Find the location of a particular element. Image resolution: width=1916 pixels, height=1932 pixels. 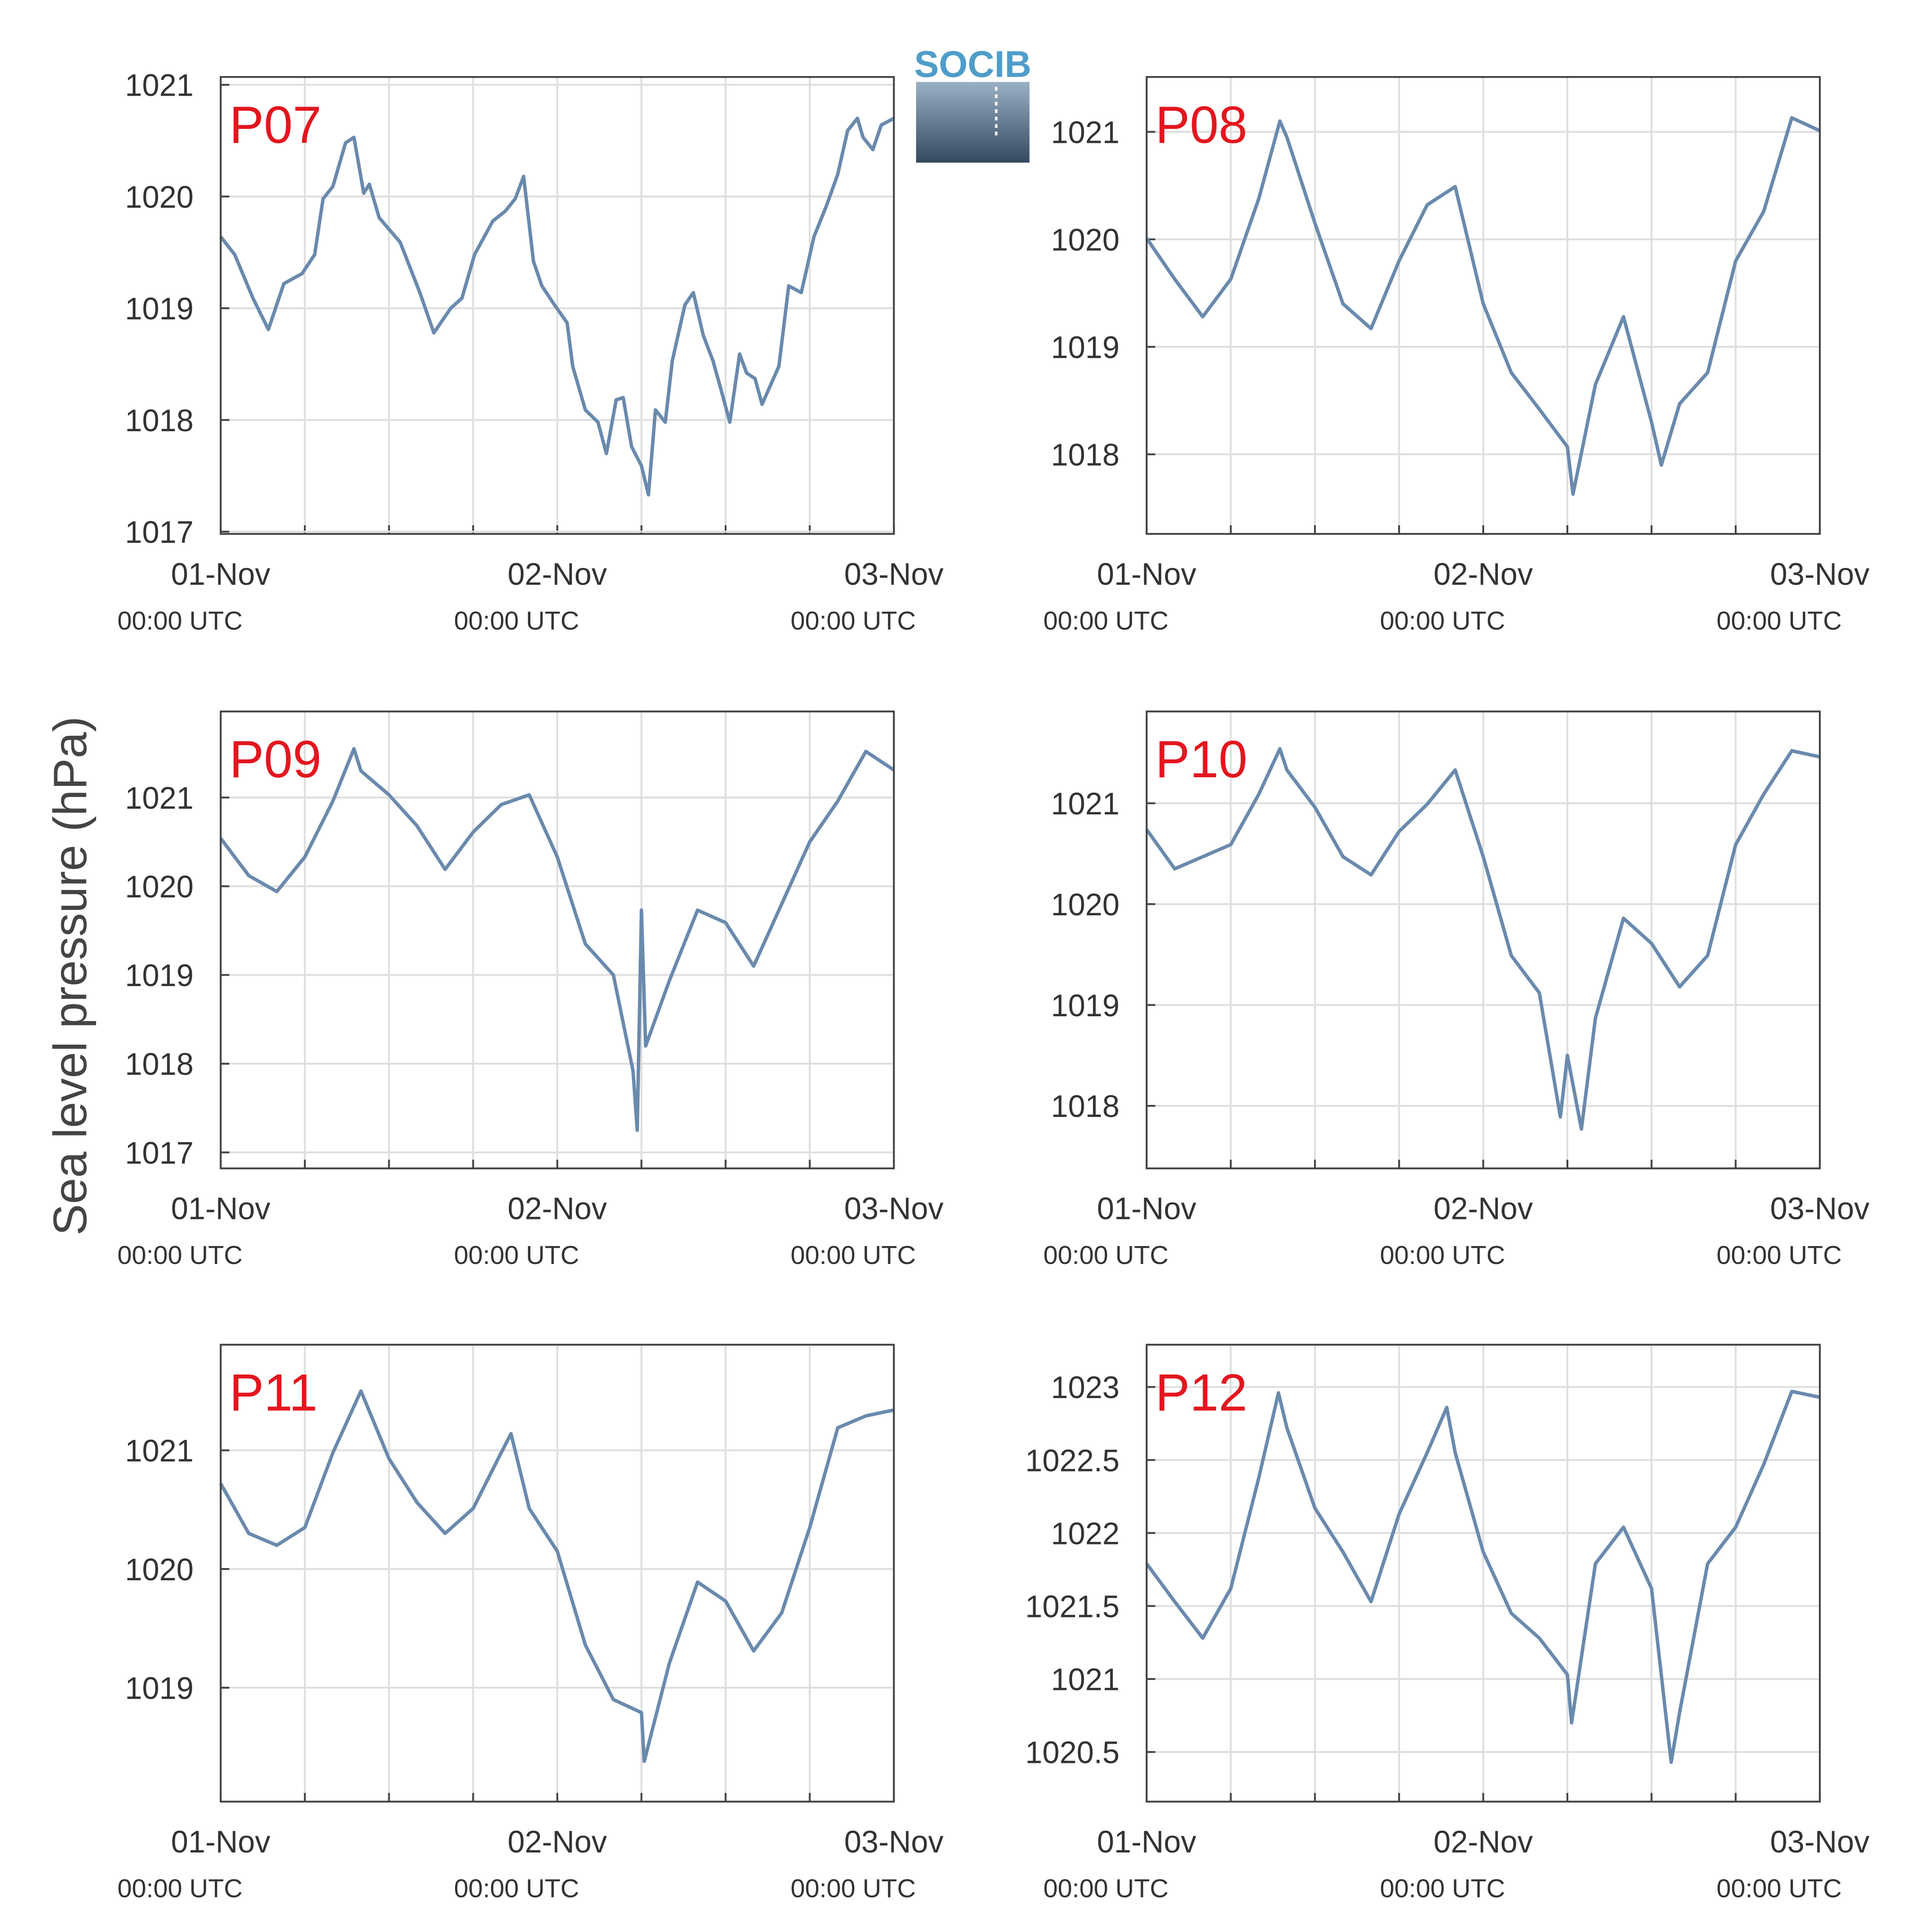

y-tick-label: 1023 is located at coordinates (1085, 1388).